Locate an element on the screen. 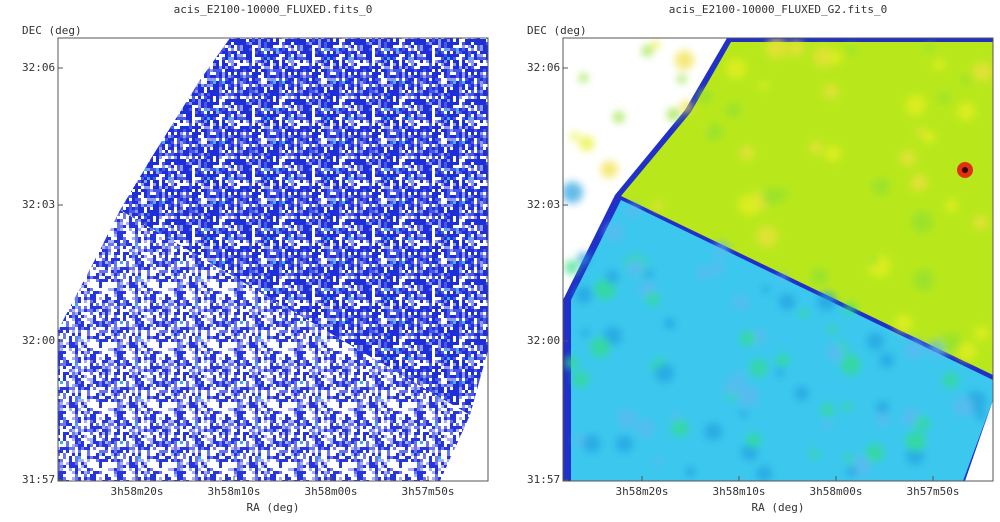 This screenshot has width=1000, height=522. panel-title: acis_E2100-10000_FLUXED.fits_0 is located at coordinates (273, 9).